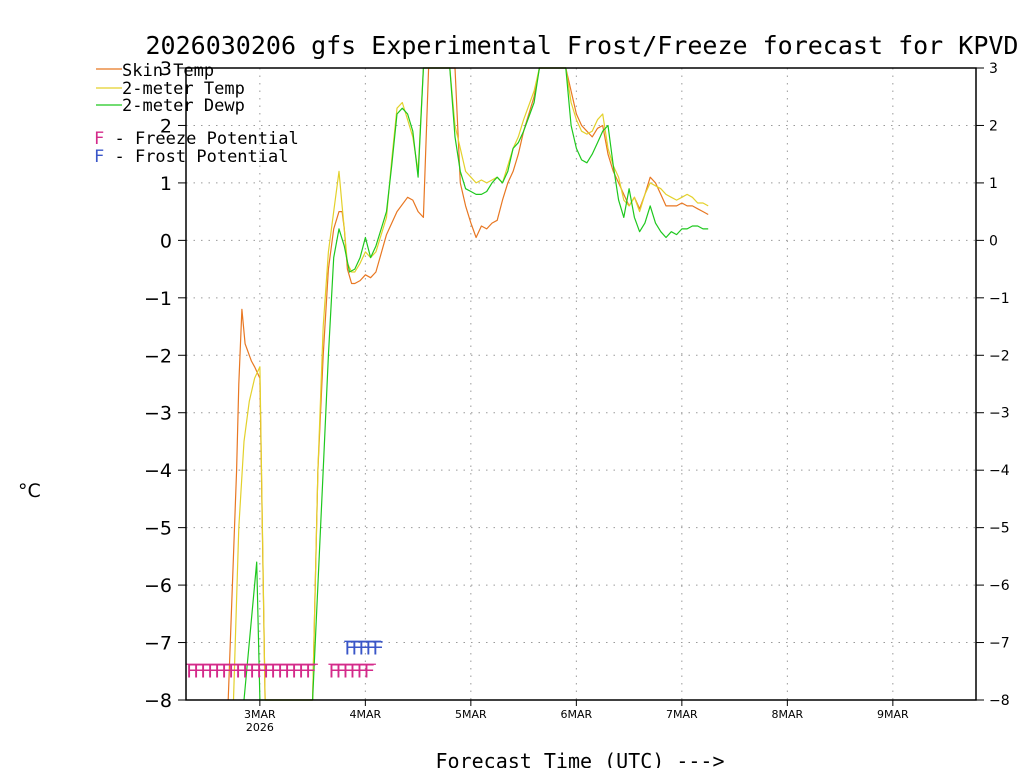  I want to click on y-tick-label-right: 2, so click(993, 126).